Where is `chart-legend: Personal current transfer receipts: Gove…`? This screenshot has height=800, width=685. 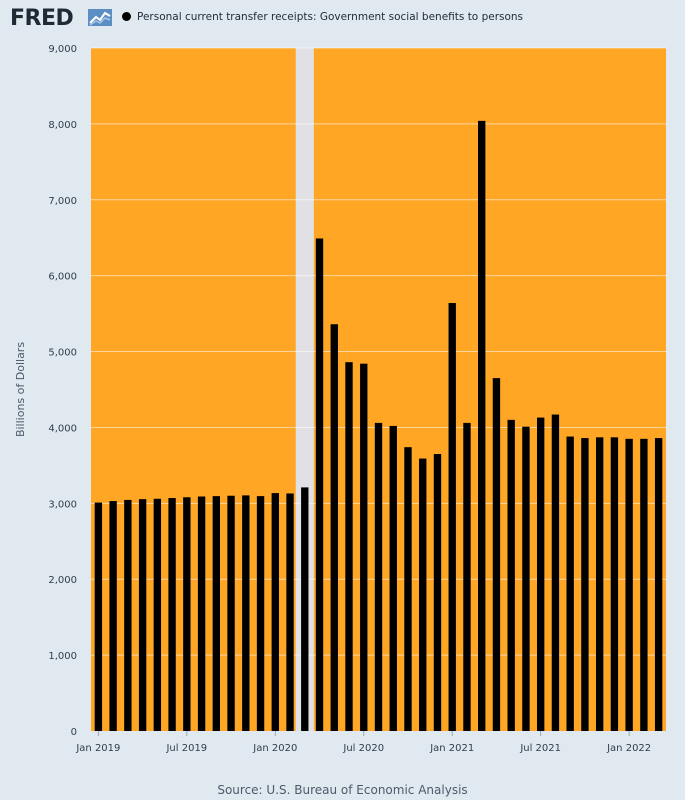 chart-legend: Personal current transfer receipts: Gove… is located at coordinates (322, 17).